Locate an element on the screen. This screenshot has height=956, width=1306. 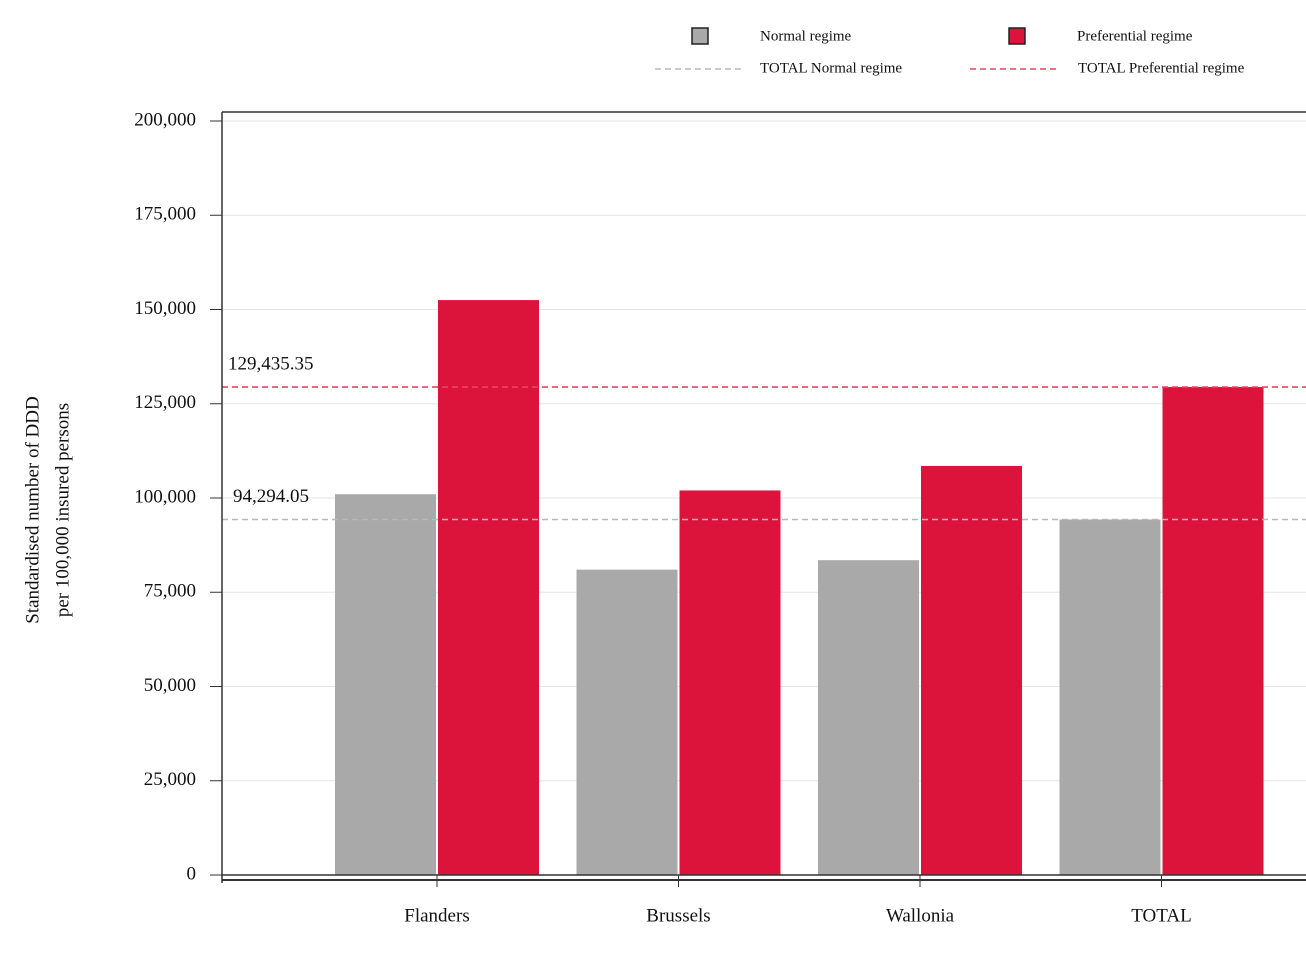
y-axis-title-line: per 100,000 insured persons is located at coordinates (62, 510).